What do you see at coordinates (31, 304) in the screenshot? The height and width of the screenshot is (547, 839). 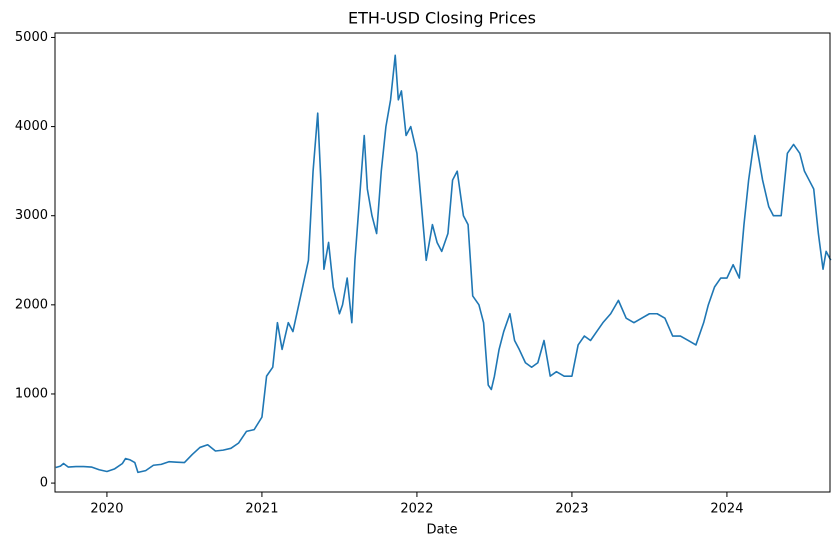 I see `y-tick-label: 2000` at bounding box center [31, 304].